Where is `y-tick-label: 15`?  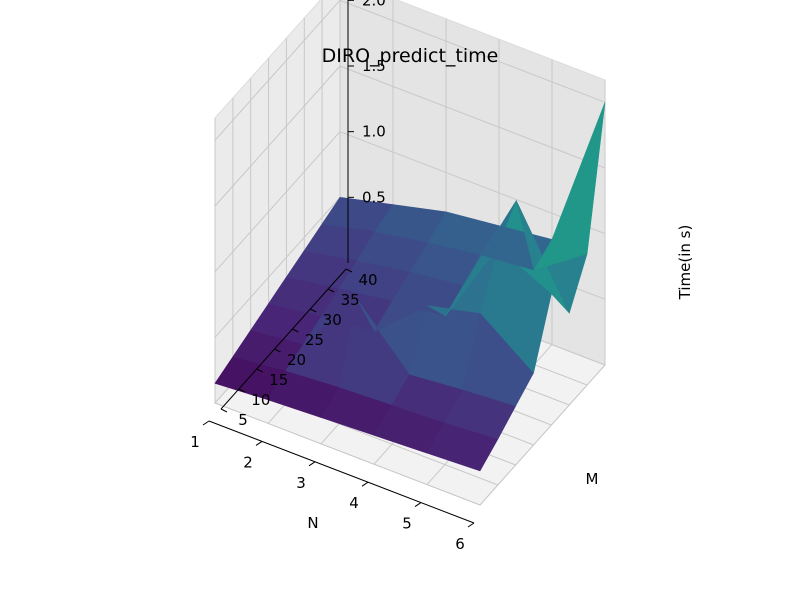 y-tick-label: 15 is located at coordinates (278, 380).